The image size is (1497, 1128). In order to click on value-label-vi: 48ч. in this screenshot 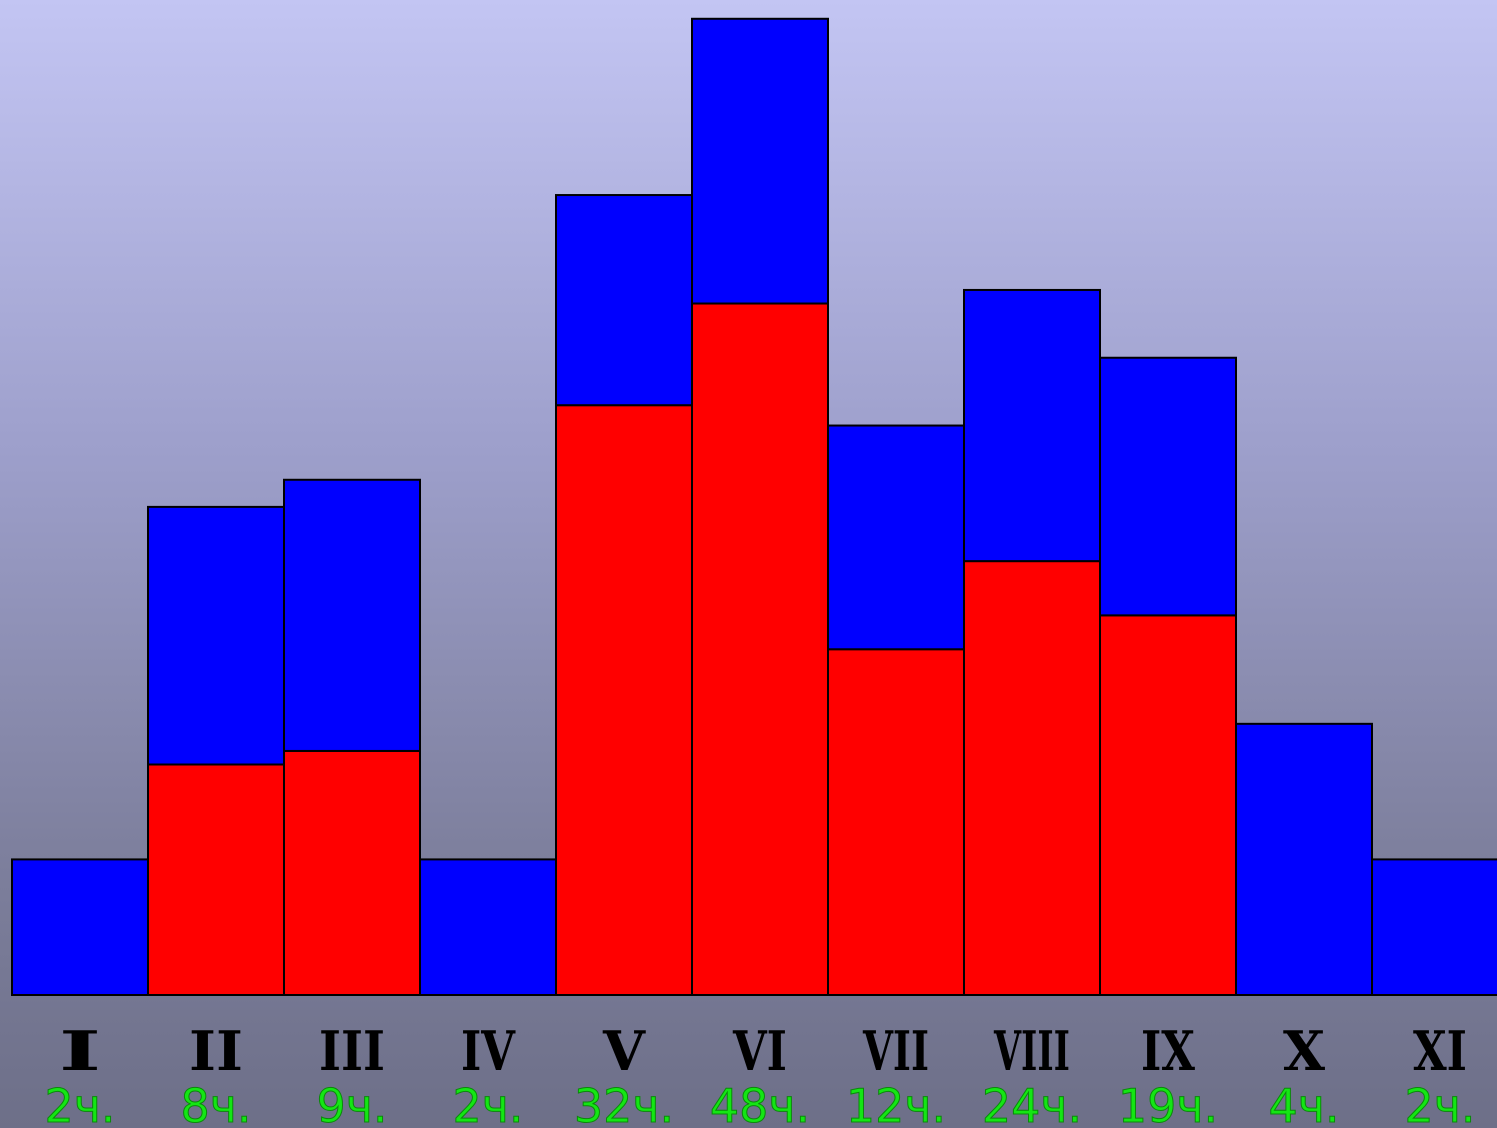, I will do `click(760, 1103)`.